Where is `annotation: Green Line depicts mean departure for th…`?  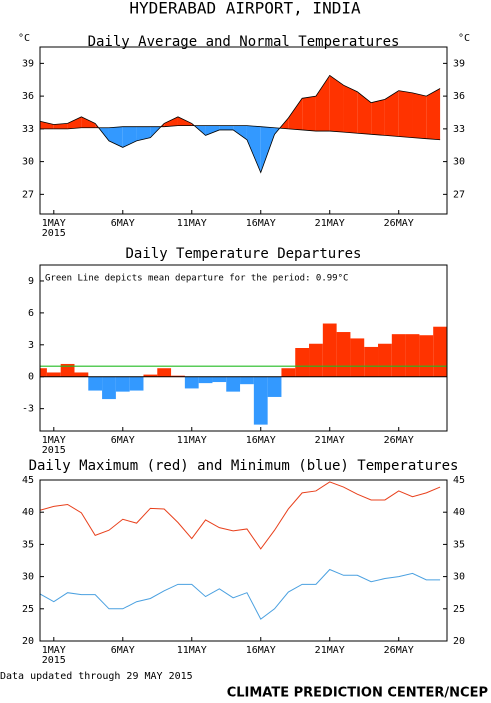
annotation: Green Line depicts mean departure for th… is located at coordinates (196, 279).